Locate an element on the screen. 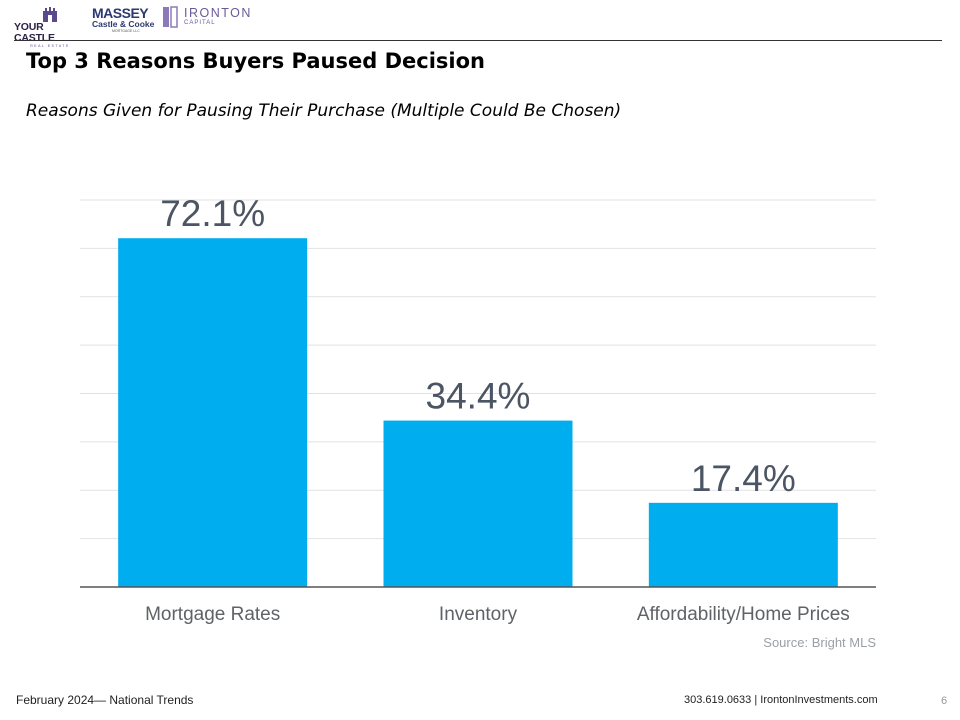  ironton-logo: IRONTON CAPITAL is located at coordinates (207, 17).